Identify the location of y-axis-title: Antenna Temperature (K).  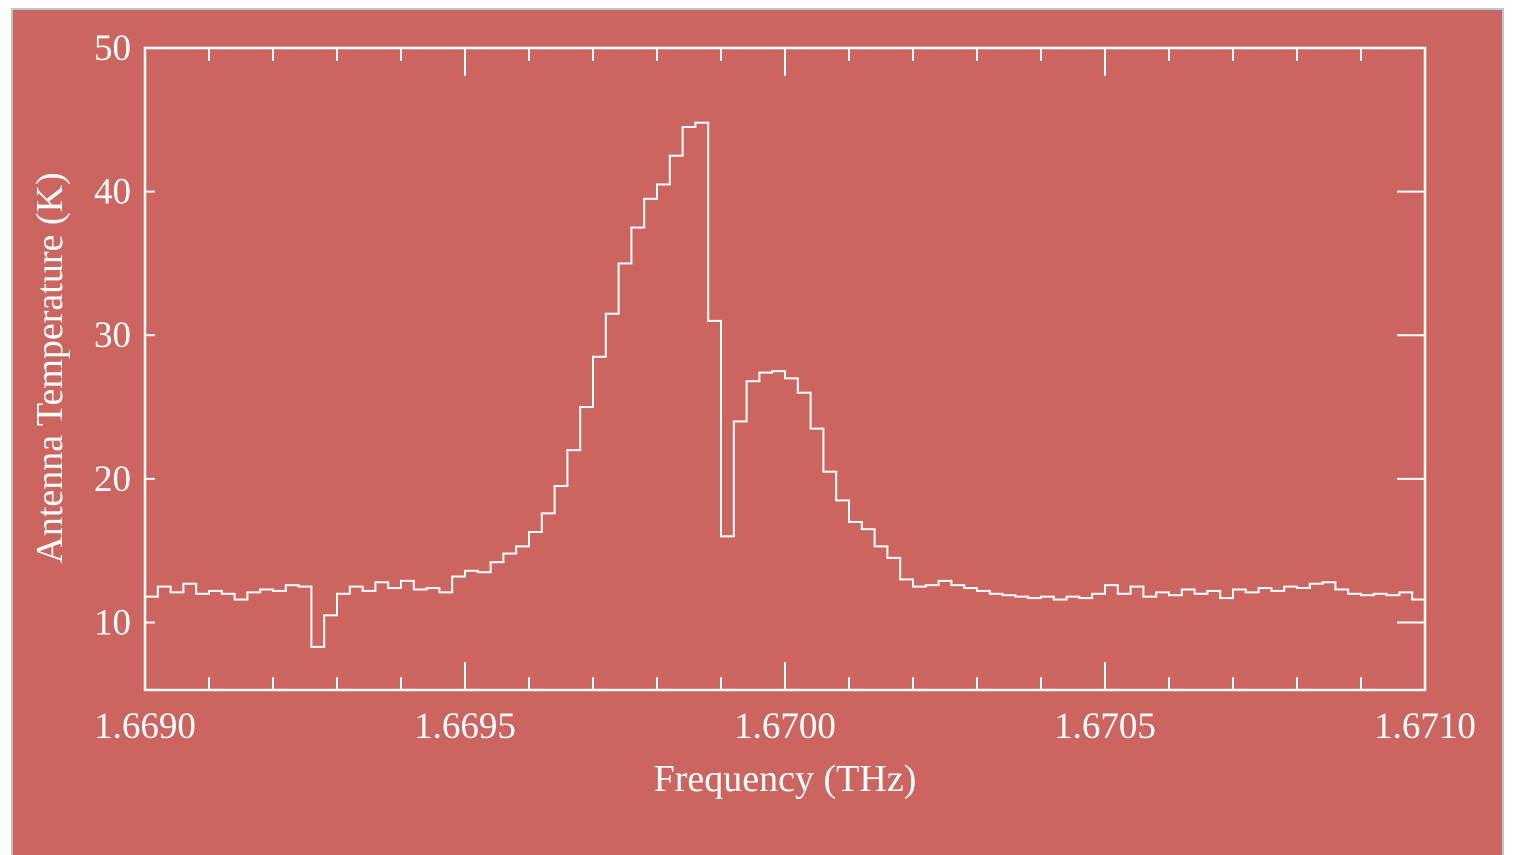
(50, 367).